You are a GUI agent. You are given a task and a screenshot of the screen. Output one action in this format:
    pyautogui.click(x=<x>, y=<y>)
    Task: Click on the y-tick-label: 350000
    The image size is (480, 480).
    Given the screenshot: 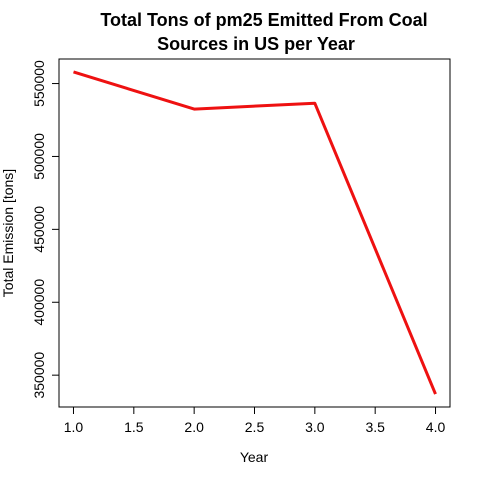 What is the action you would take?
    pyautogui.click(x=39, y=375)
    